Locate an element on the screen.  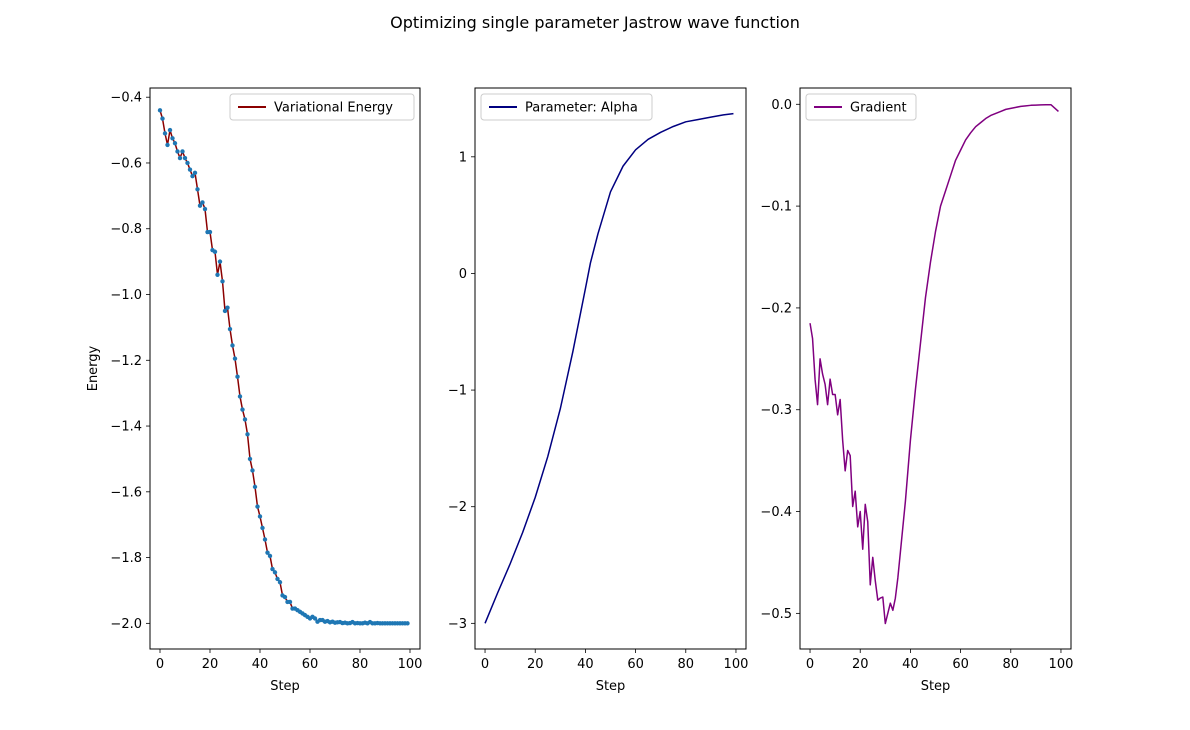
legend: Parameter: Alpha is located at coordinates (566, 107).